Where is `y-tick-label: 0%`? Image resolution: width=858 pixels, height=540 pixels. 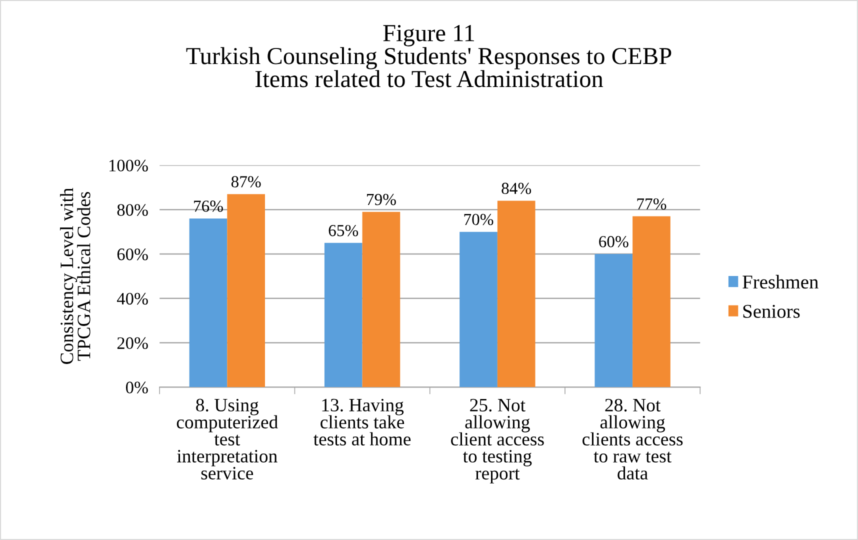 y-tick-label: 0% is located at coordinates (137, 388).